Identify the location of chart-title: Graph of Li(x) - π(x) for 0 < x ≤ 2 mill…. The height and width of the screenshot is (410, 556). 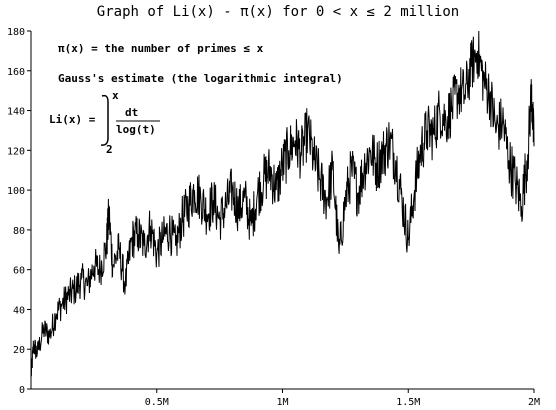
(278, 12).